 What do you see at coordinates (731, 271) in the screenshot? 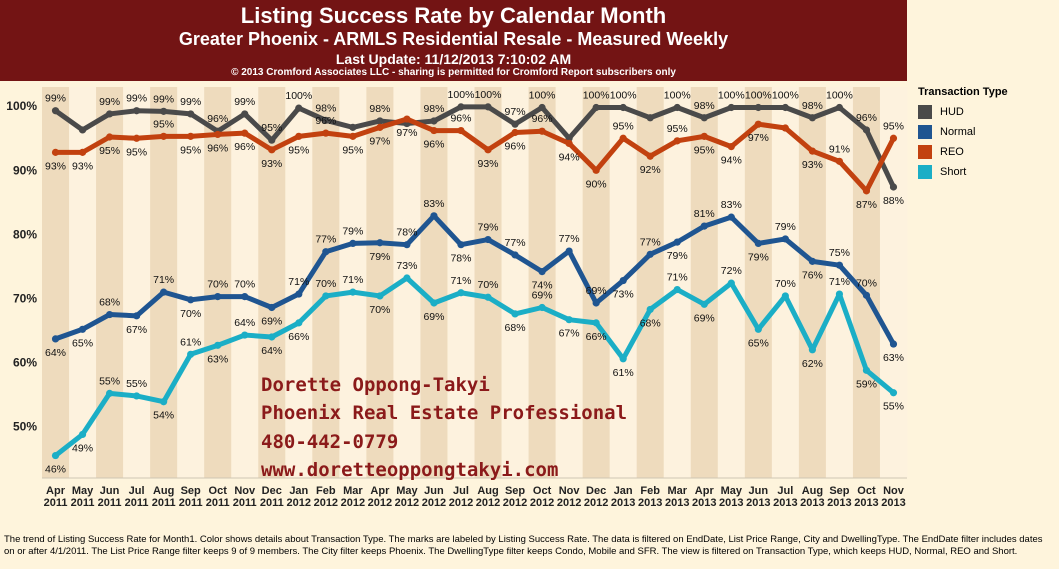
I see `data-label-short: 72%` at bounding box center [731, 271].